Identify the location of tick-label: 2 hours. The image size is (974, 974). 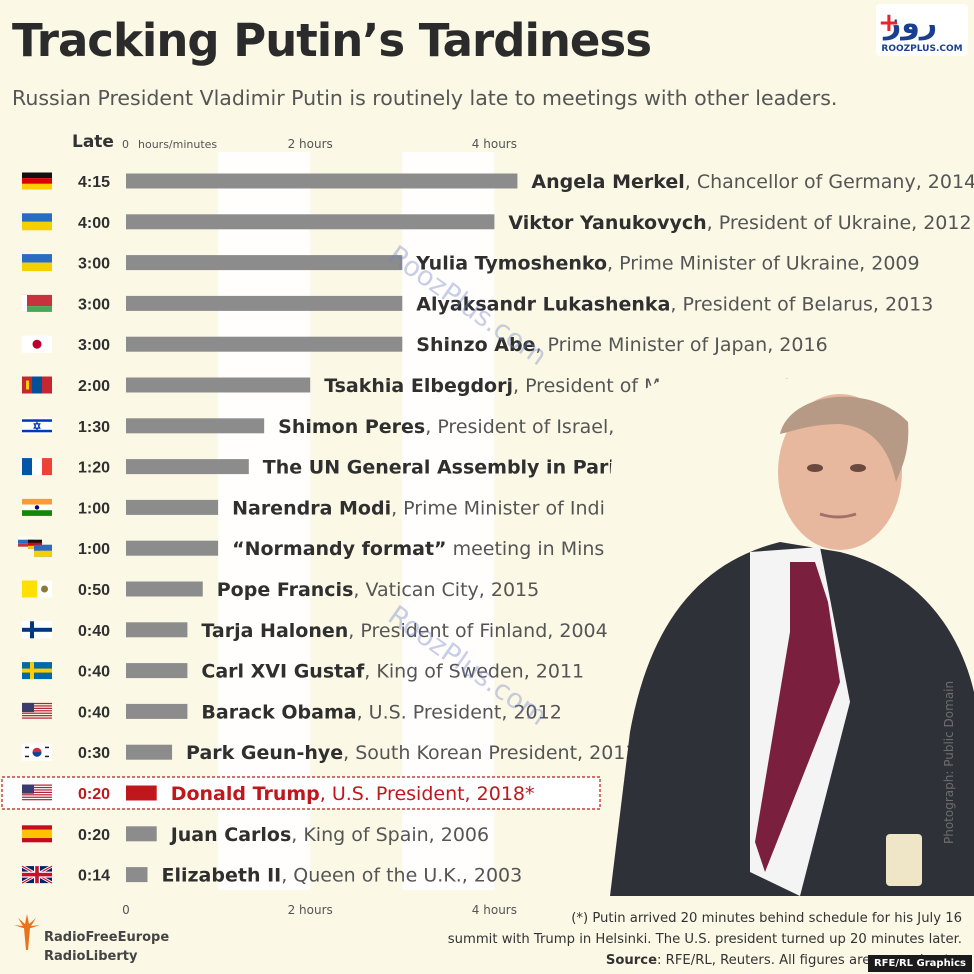
(310, 144).